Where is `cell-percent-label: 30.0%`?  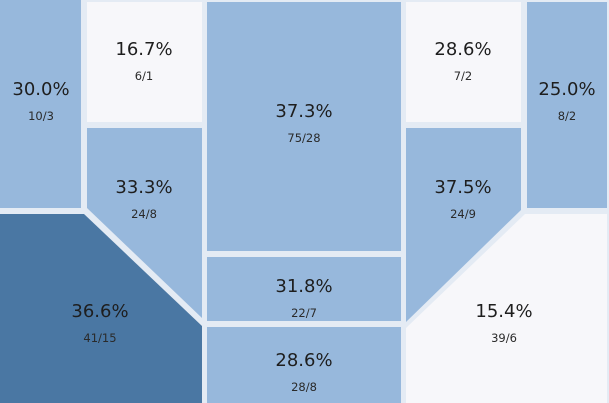
cell-percent-label: 30.0% is located at coordinates (40, 89).